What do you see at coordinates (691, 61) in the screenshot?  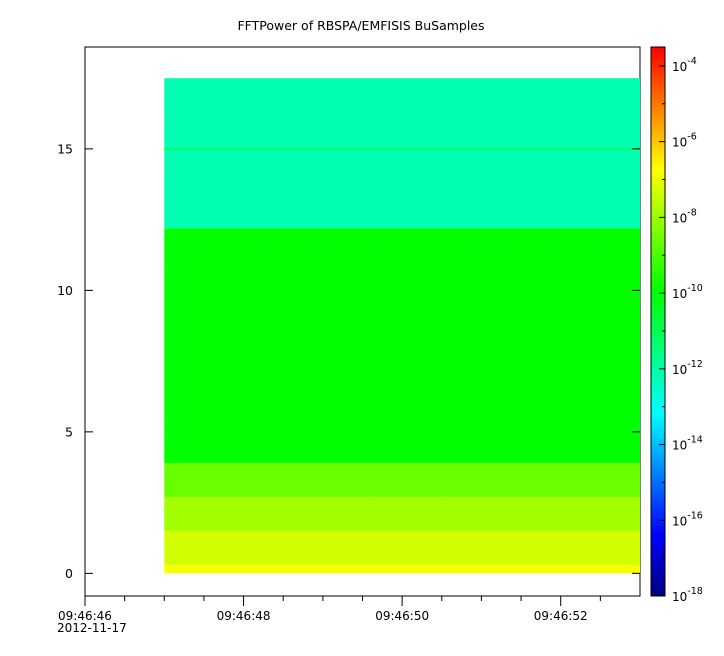 I see `colorbar-tick-exponent: -4` at bounding box center [691, 61].